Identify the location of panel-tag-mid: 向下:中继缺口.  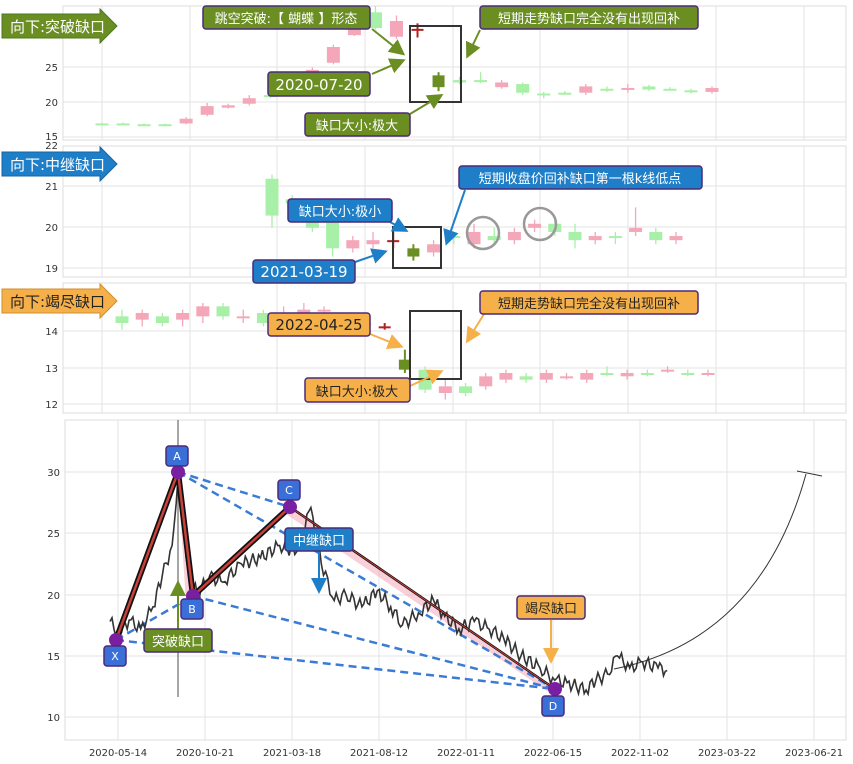
(59, 164).